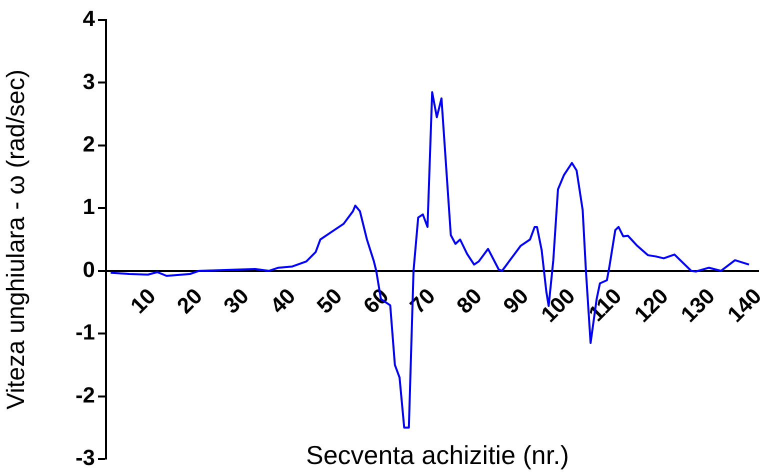 This screenshot has height=476, width=781. I want to click on x-tick-label: 130, so click(698, 305).